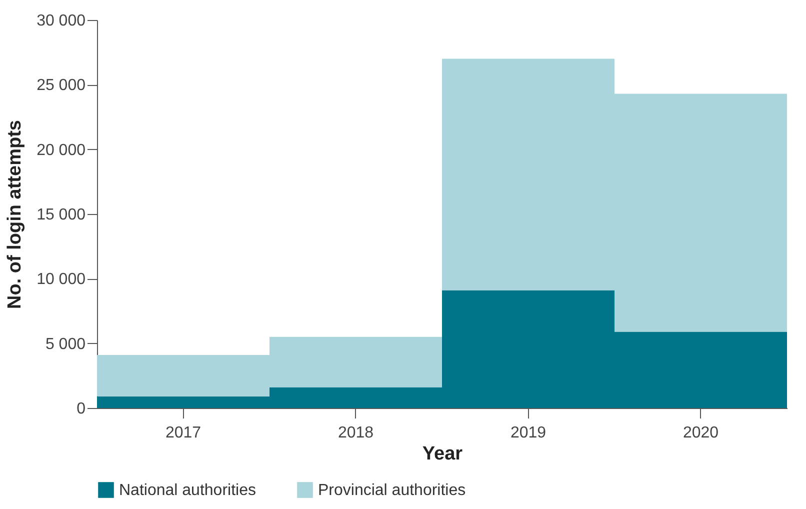  What do you see at coordinates (443, 454) in the screenshot?
I see `x-axis-title: Year` at bounding box center [443, 454].